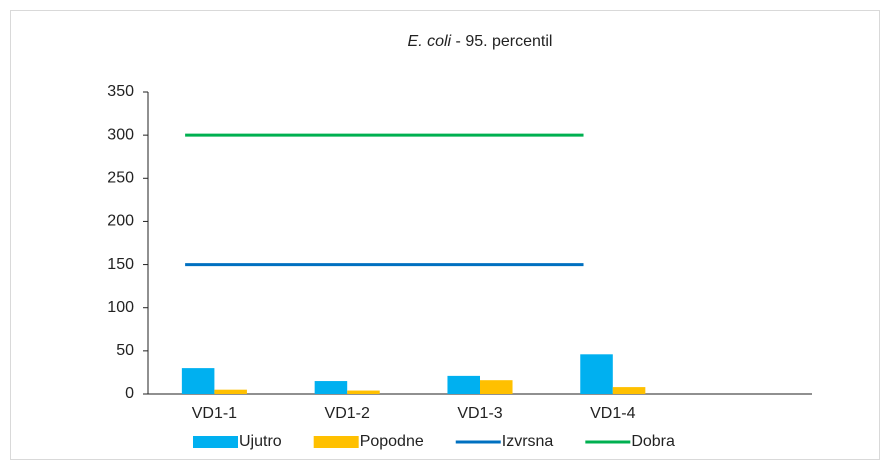  Describe the element at coordinates (612, 413) in the screenshot. I see `x-tick-label: VD1-4` at that location.